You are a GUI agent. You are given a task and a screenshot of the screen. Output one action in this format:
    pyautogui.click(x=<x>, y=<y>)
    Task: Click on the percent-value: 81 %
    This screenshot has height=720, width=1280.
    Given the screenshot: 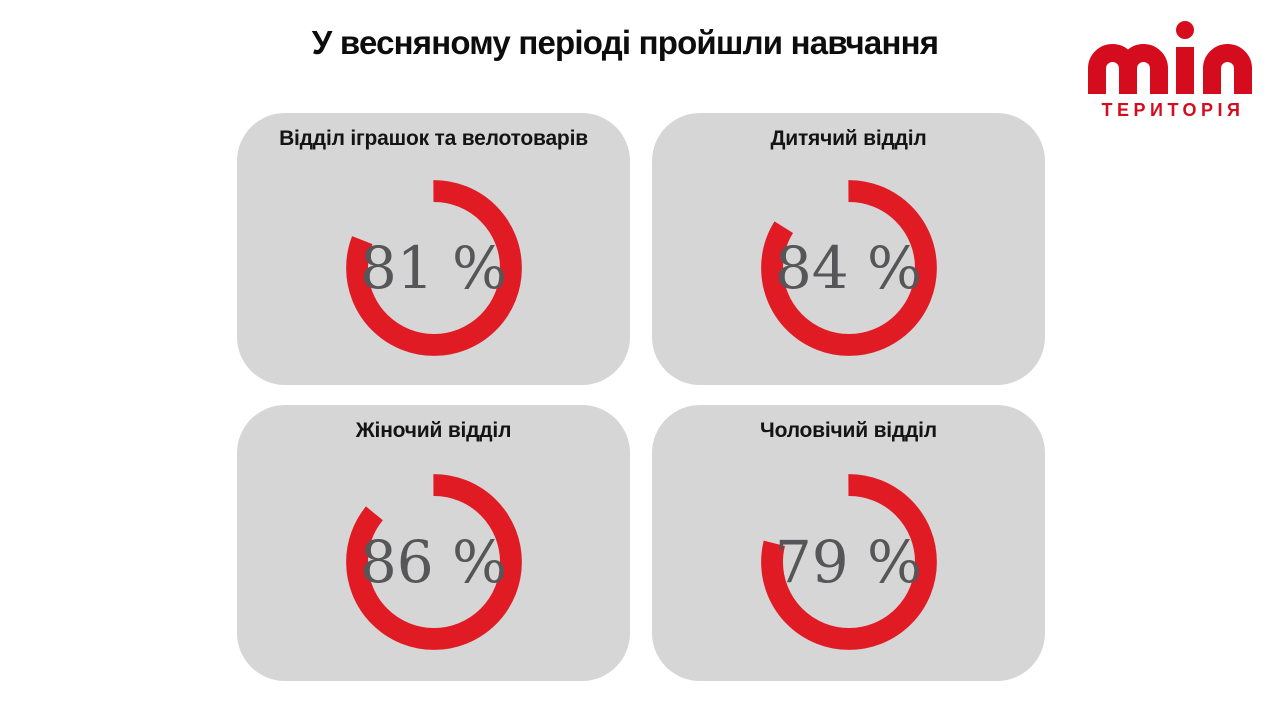 What is the action you would take?
    pyautogui.click(x=433, y=268)
    